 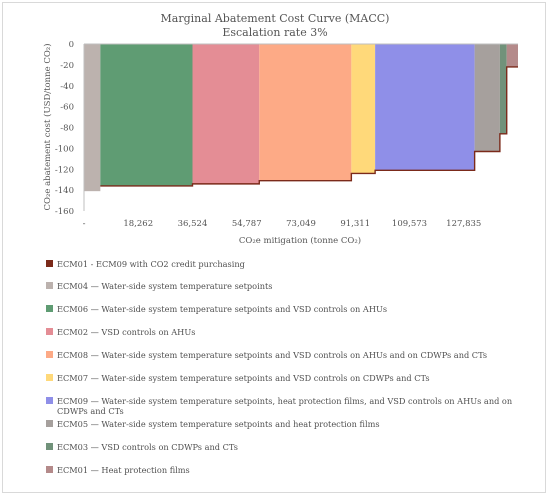 What do you see at coordinates (67, 129) in the screenshot?
I see `y-tick-label: -80` at bounding box center [67, 129].